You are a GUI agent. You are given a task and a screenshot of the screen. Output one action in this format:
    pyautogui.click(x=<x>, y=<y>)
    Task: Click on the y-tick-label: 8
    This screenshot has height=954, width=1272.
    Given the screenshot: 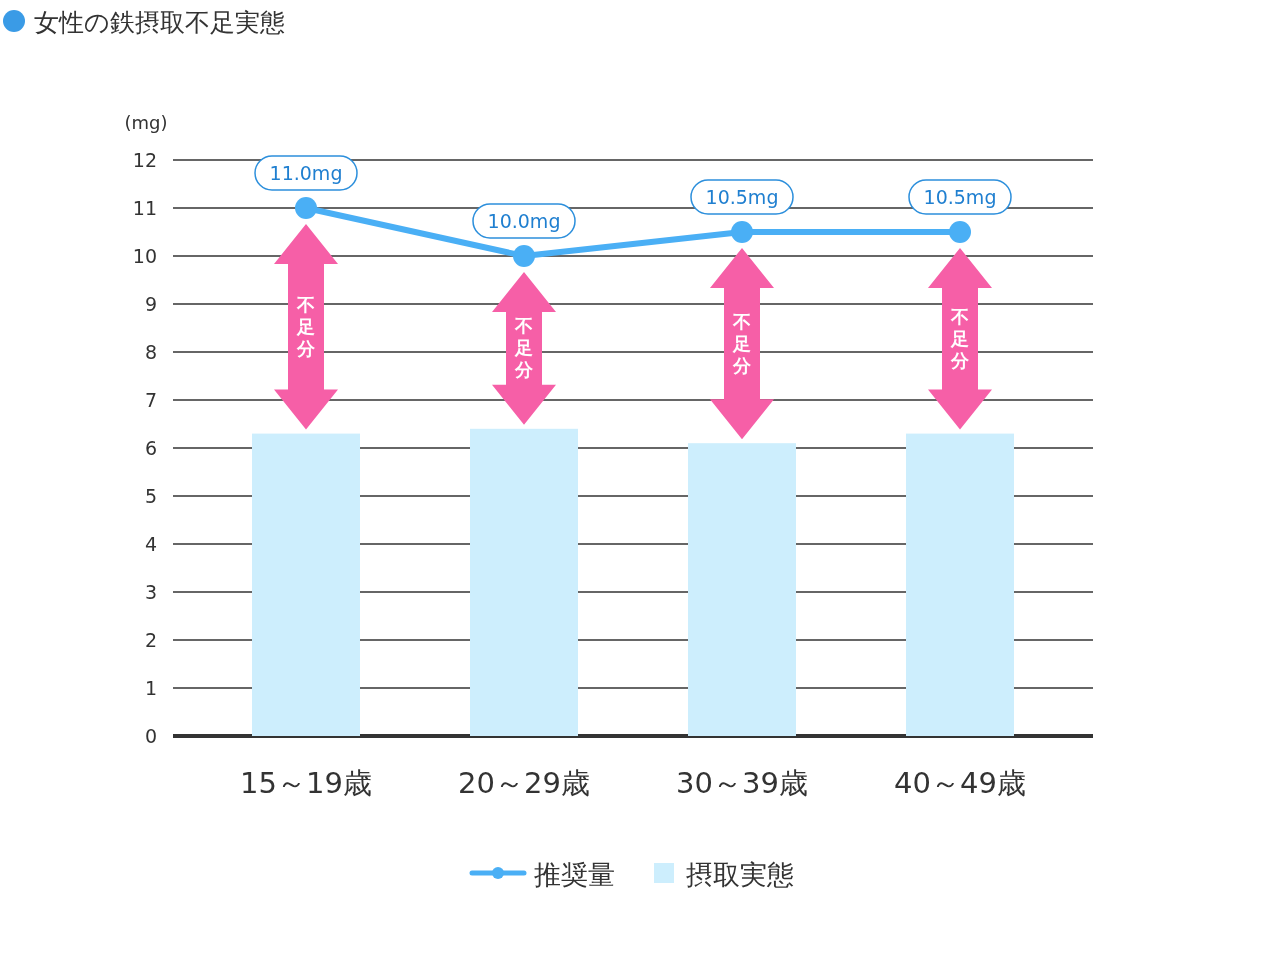 What is the action you would take?
    pyautogui.click(x=150, y=352)
    